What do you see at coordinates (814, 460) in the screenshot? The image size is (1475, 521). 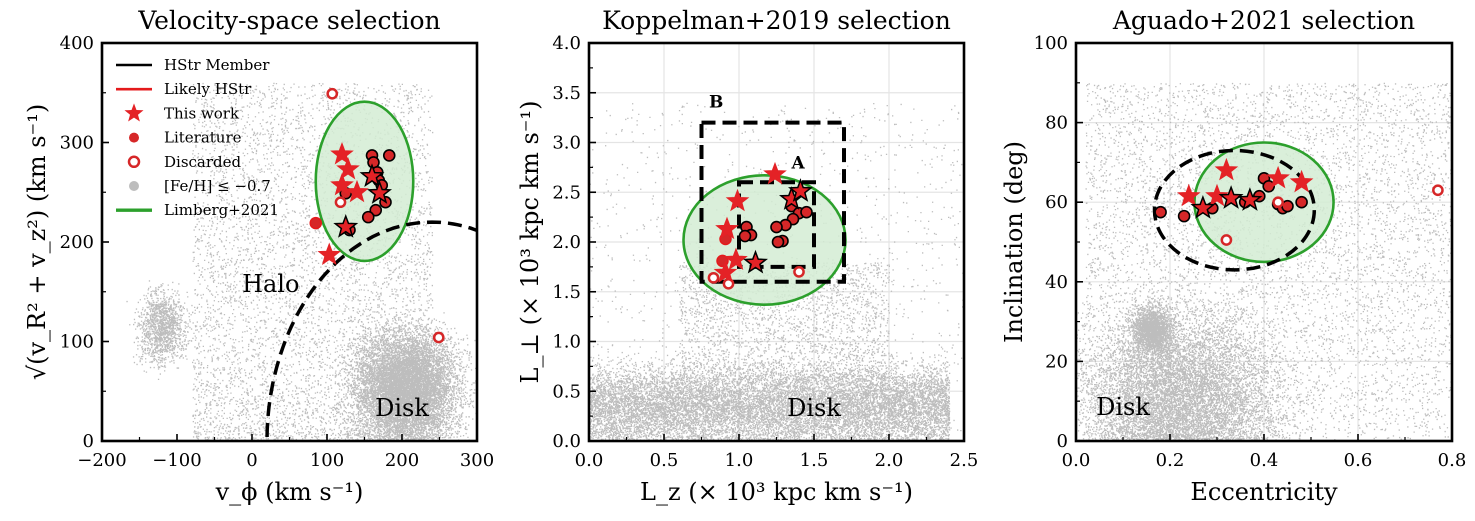 I see `x-tick-label: 1.5` at bounding box center [814, 460].